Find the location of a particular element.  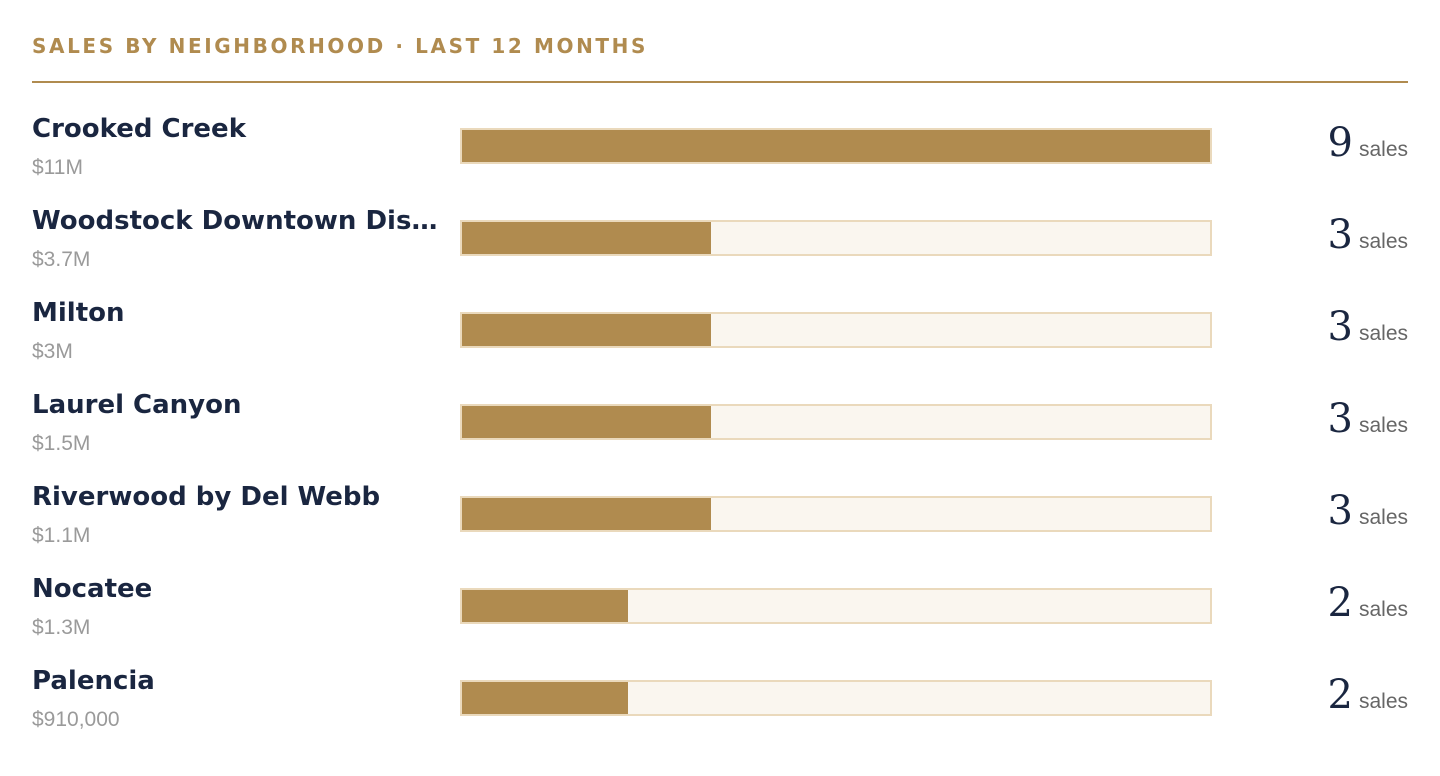

neighborhood-row: Riverwood by Del Webb $1.1M 3 sales is located at coordinates (720, 522).